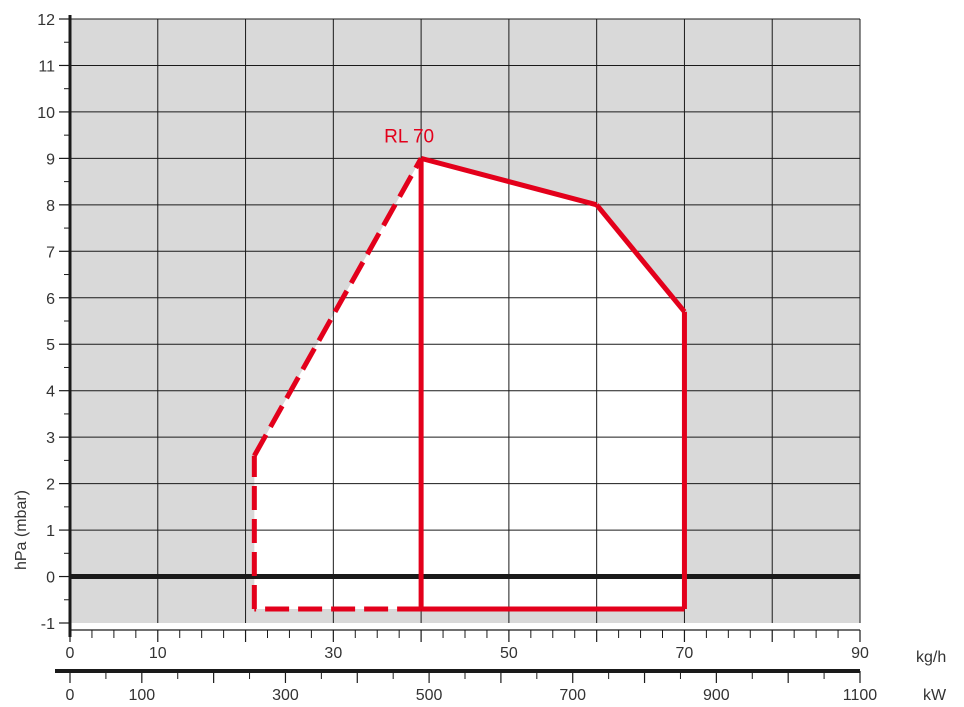 The width and height of the screenshot is (964, 707). What do you see at coordinates (50, 485) in the screenshot?
I see `y-tick-label: 2` at bounding box center [50, 485].